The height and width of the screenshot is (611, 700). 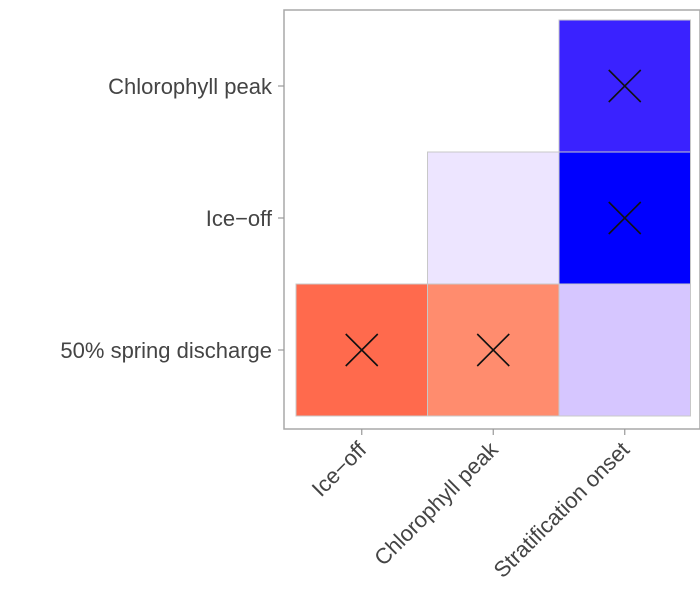 I want to click on x-tick-label-stratification-onset: Stratification onset, so click(x=562, y=510).